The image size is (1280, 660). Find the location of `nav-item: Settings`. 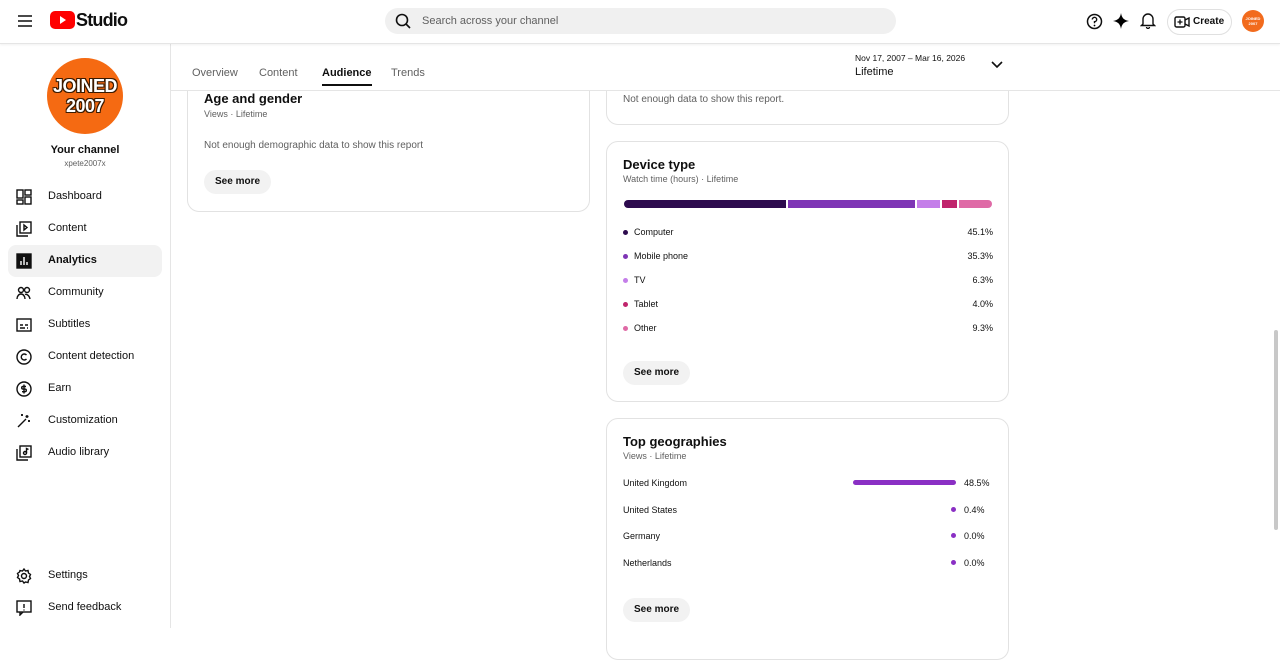

nav-item: Settings is located at coordinates (85, 576).